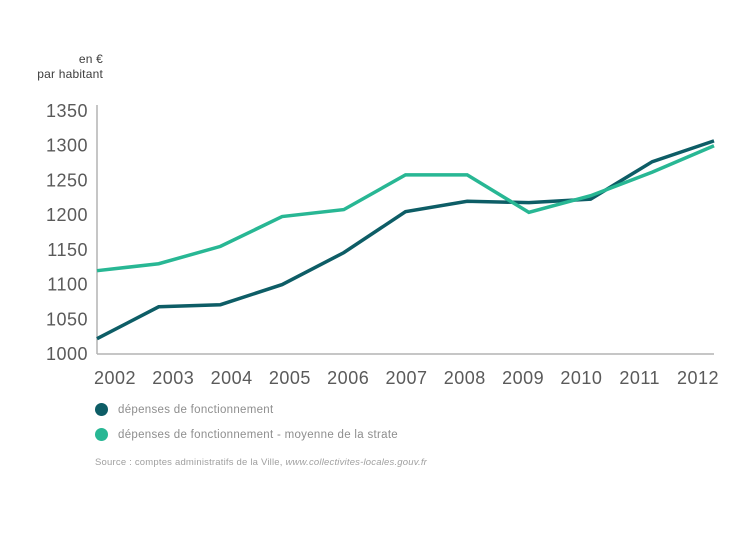 This screenshot has width=750, height=536. I want to click on x-tick-label: 2008, so click(465, 378).